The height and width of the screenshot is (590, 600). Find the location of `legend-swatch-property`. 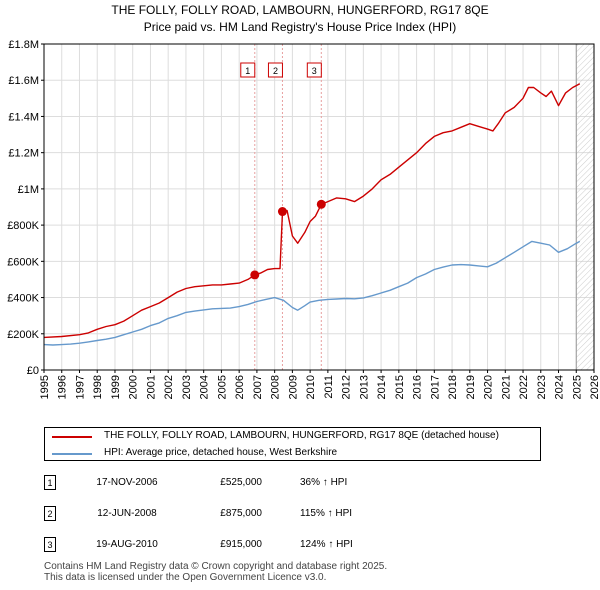

legend-swatch-property is located at coordinates (72, 437).